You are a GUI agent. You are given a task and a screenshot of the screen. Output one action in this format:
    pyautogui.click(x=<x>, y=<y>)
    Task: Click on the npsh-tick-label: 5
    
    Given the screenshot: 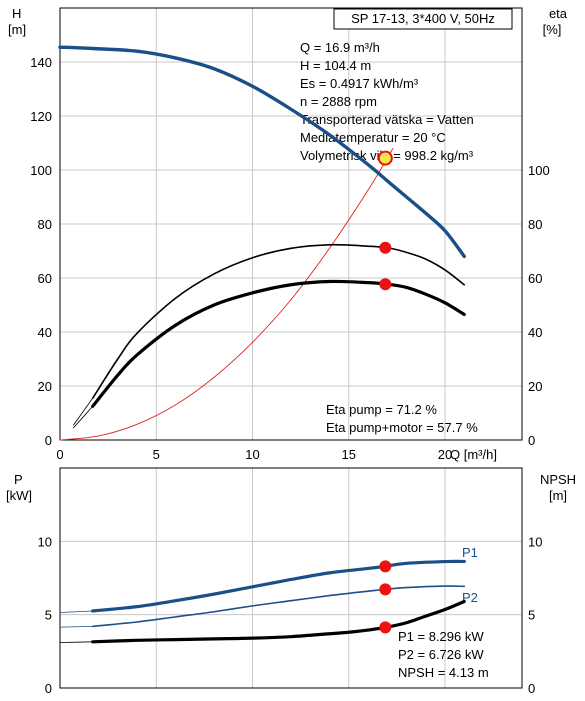 What is the action you would take?
    pyautogui.click(x=531, y=615)
    